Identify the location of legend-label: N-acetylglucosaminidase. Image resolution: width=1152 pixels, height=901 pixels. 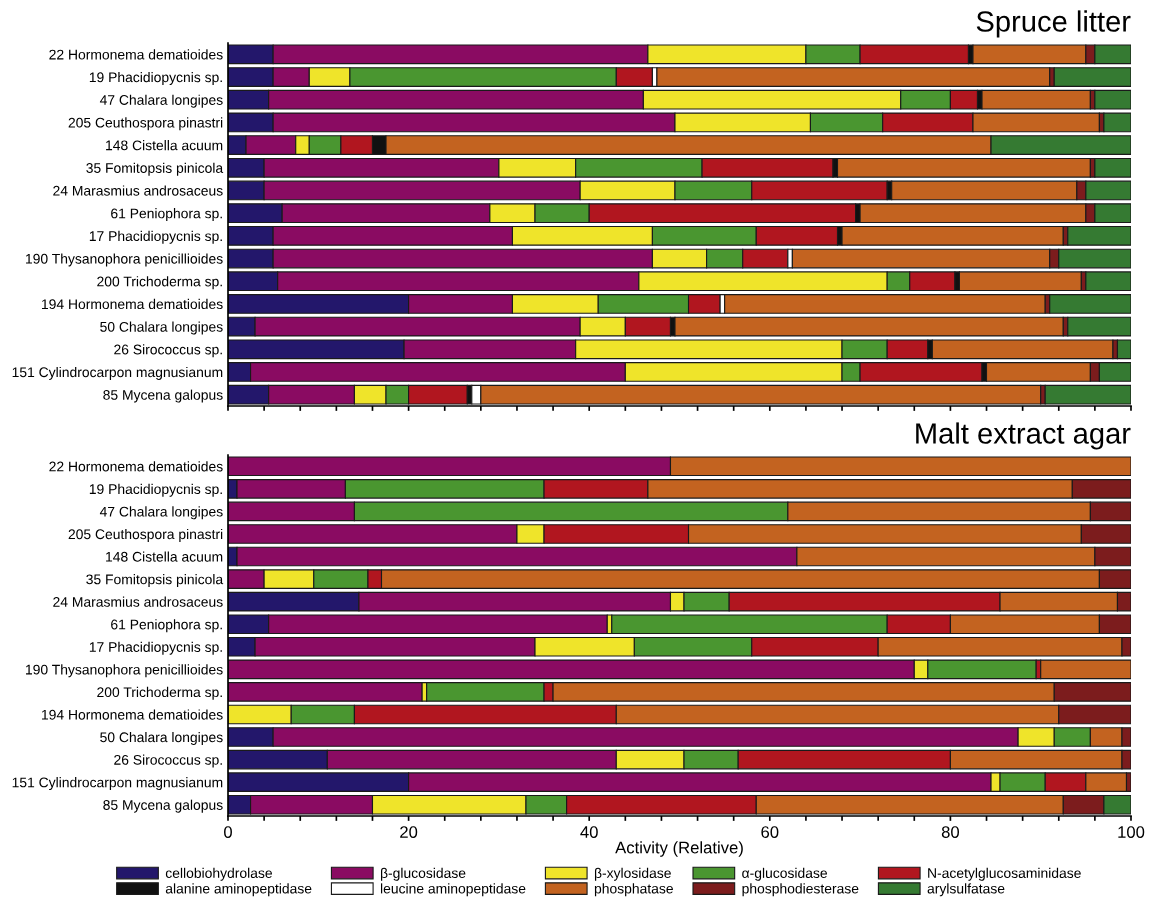
(1004, 874).